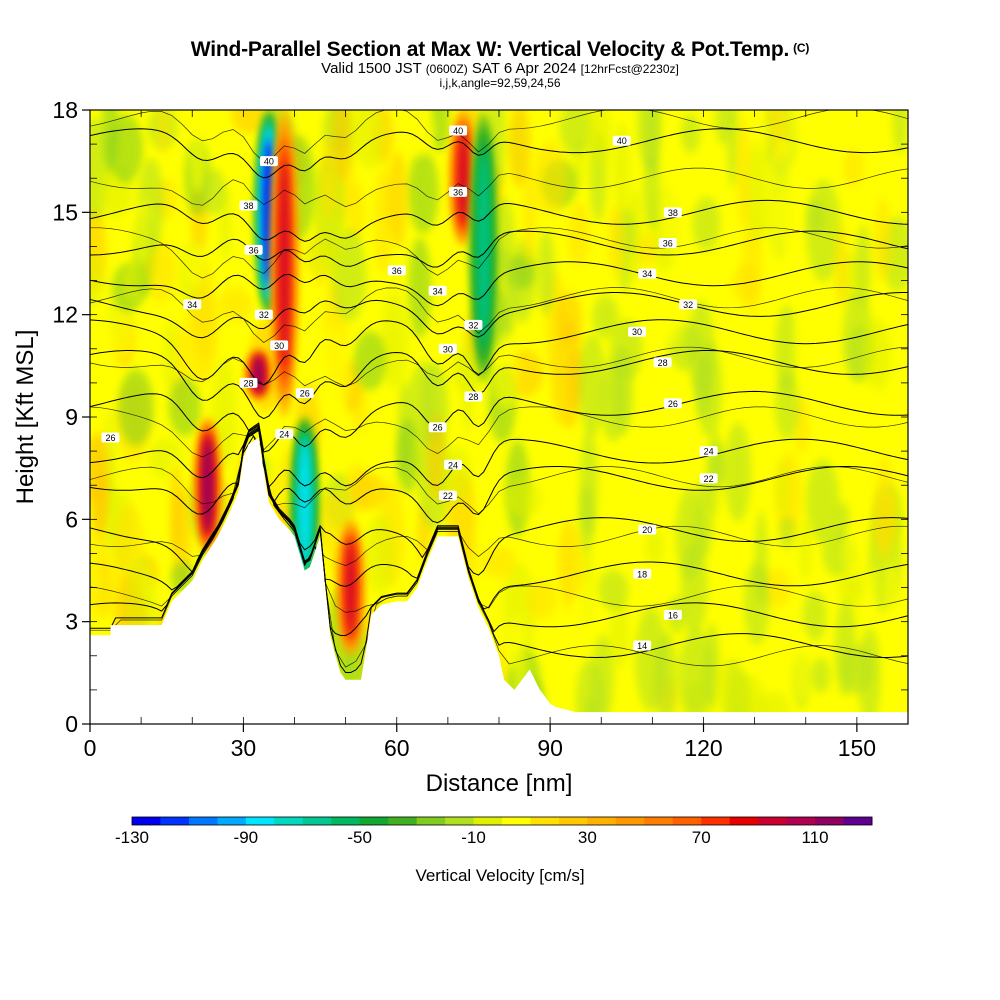 This screenshot has width=1000, height=1000. I want to click on y-tick-label: 15, so click(65, 212).